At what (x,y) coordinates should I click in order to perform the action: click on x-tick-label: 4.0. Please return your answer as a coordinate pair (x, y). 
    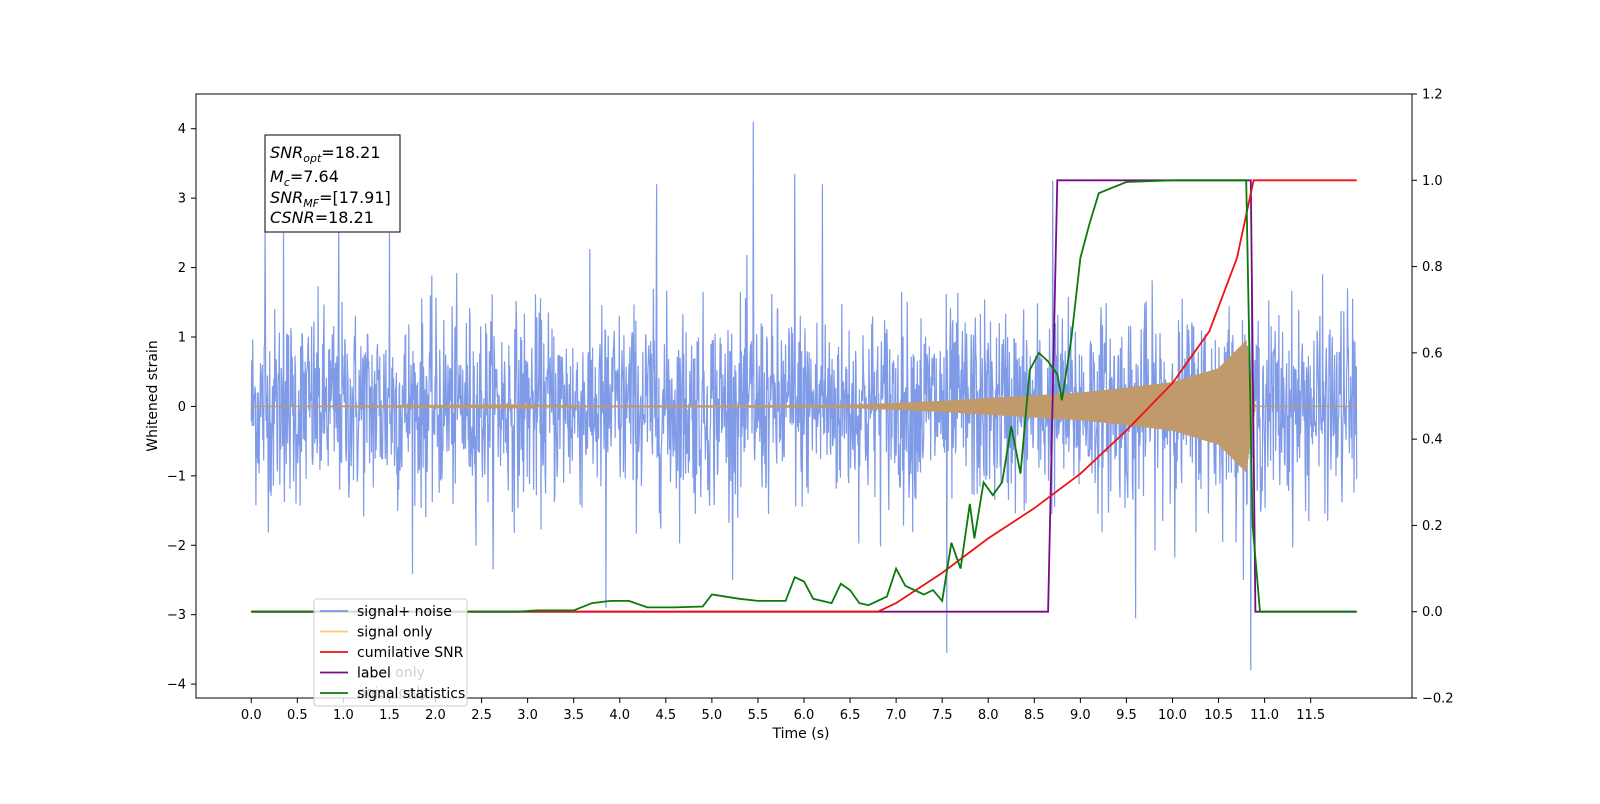
    Looking at the image, I should click on (619, 715).